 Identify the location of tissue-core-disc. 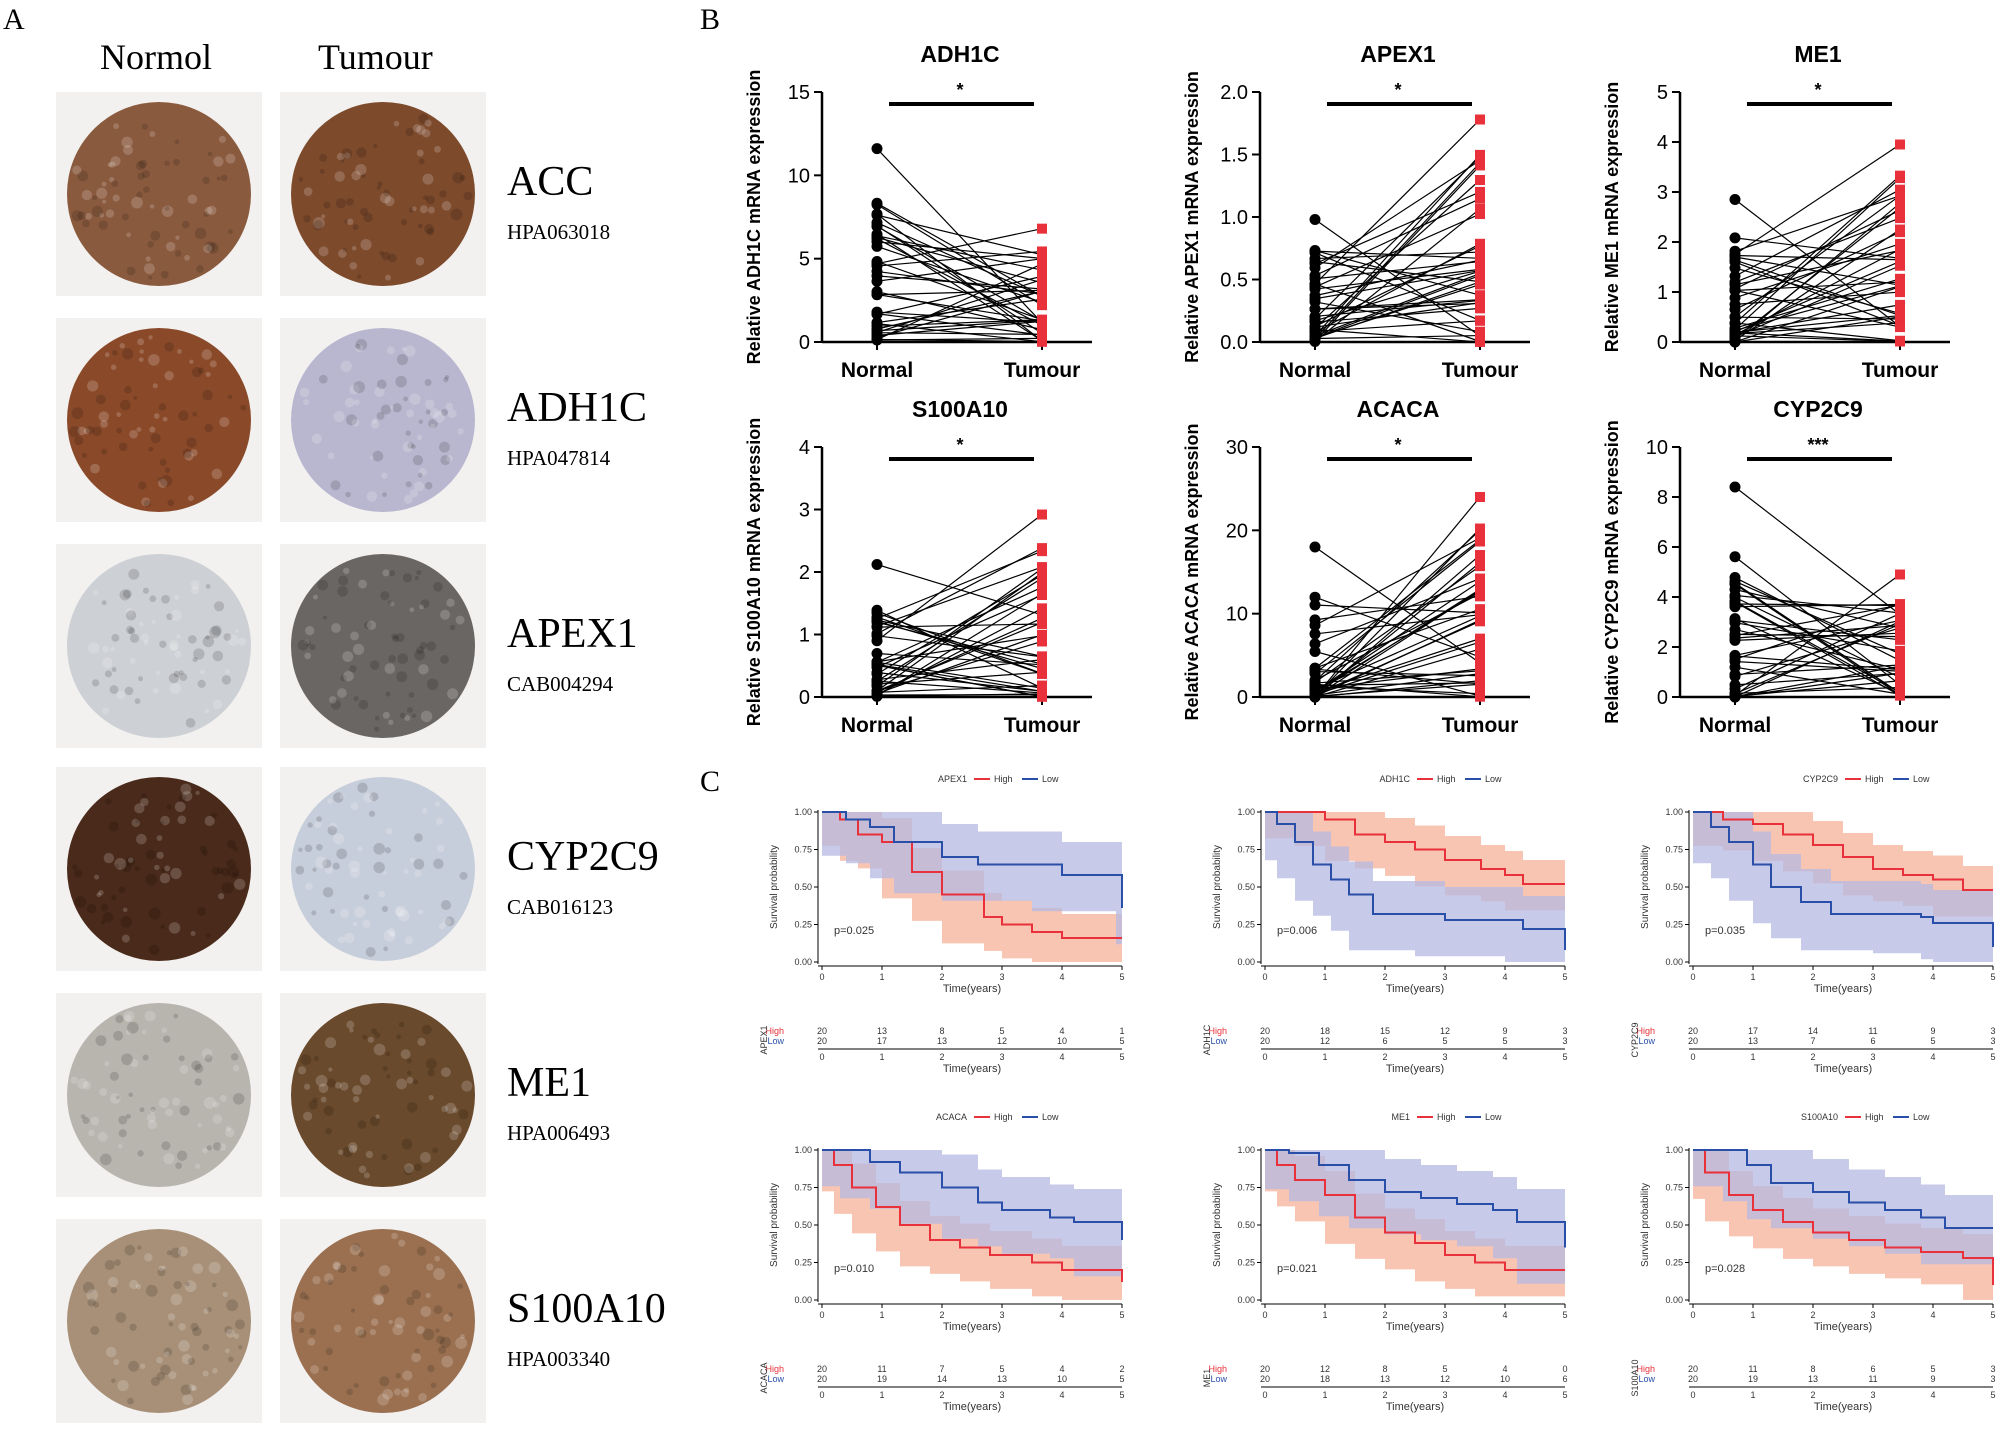
(383, 869).